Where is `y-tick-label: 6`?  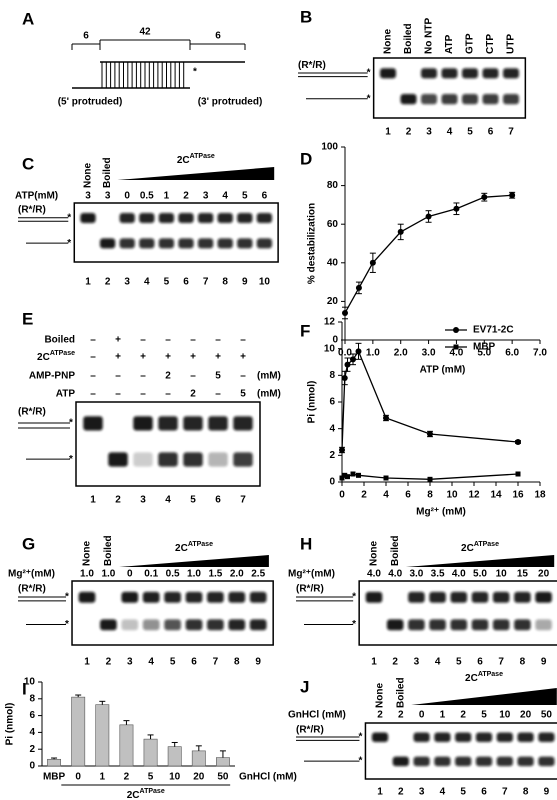
y-tick-label: 6 is located at coordinates (332, 402).